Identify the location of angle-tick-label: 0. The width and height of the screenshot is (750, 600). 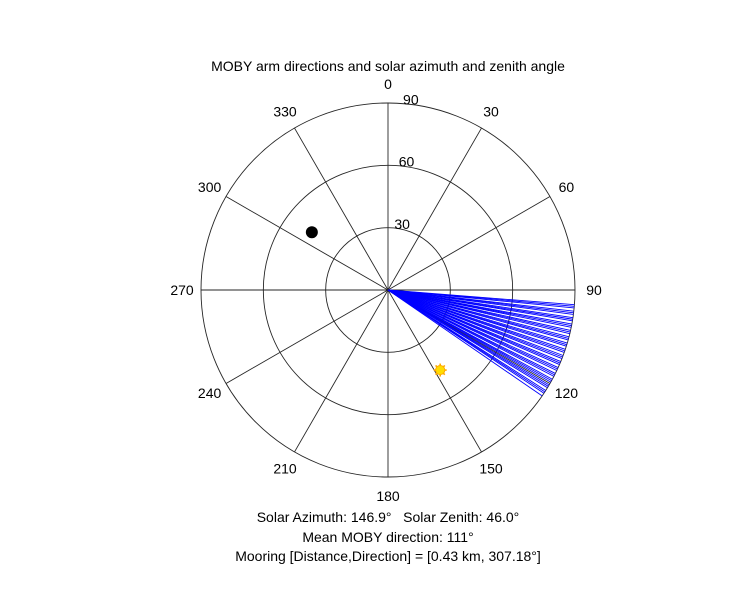
(388, 84).